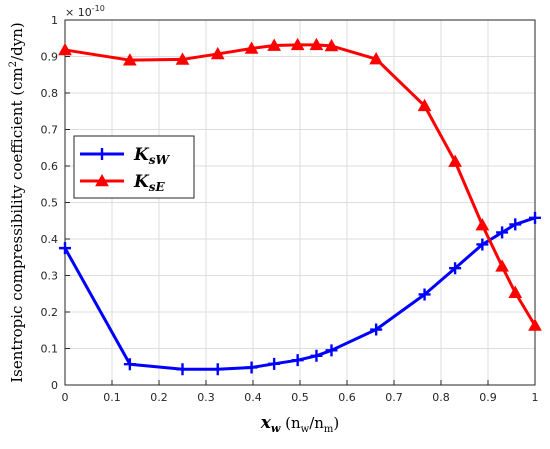 Image resolution: width=550 pixels, height=449 pixels. I want to click on y-multiplier-exp: -10, so click(98, 8).